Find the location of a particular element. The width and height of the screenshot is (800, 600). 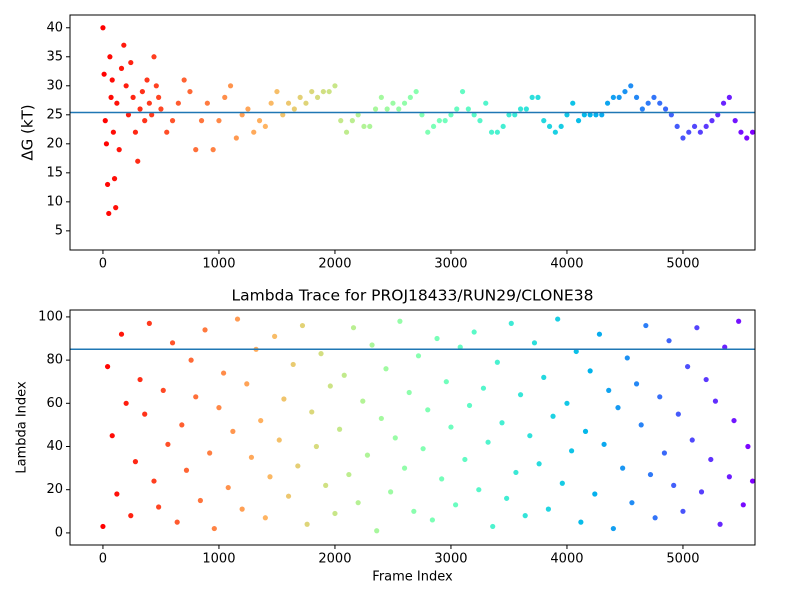

x-tick-label: 2000 is located at coordinates (334, 264).